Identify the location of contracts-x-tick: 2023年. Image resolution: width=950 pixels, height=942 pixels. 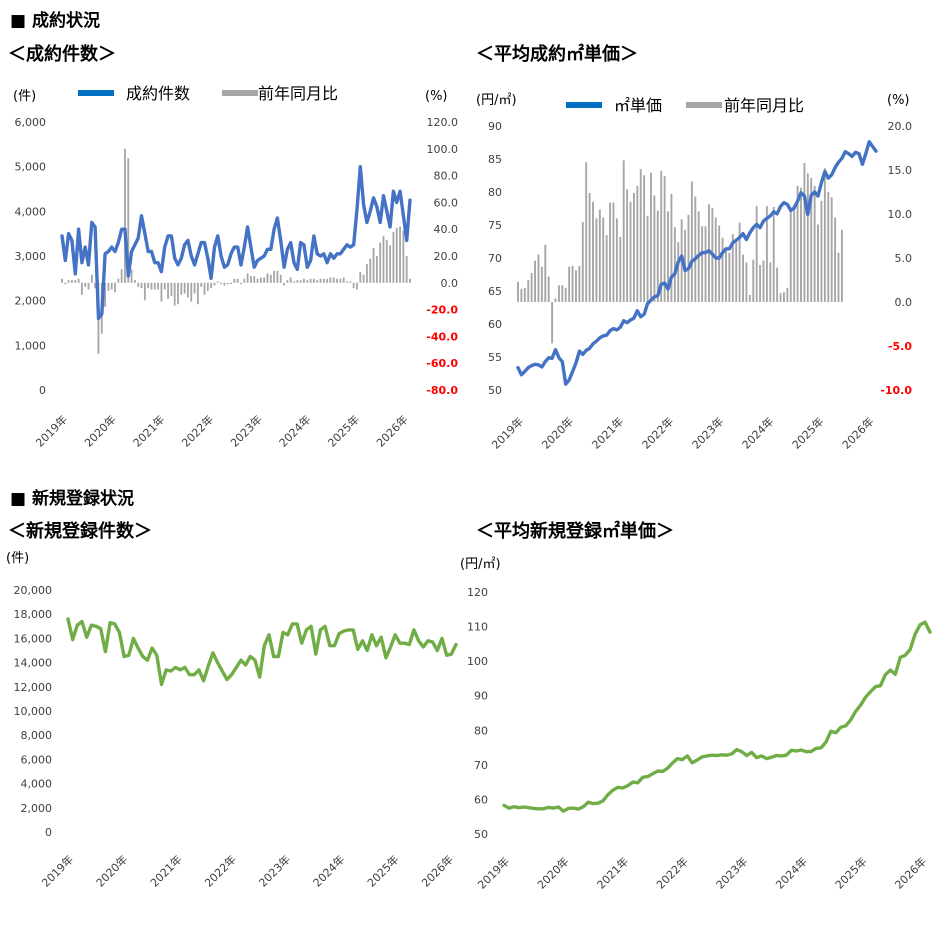
(245, 430).